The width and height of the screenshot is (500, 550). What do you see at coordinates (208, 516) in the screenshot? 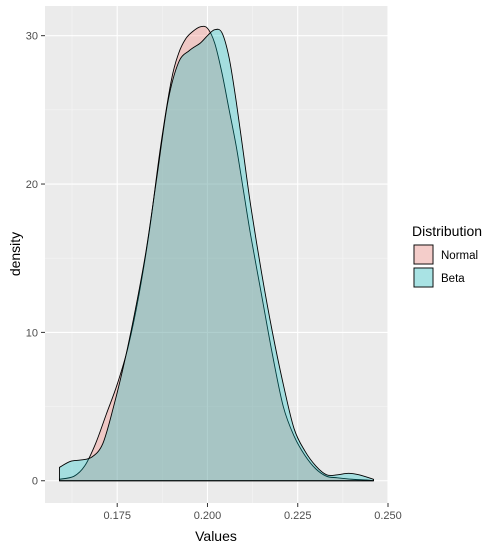
I see `x-tick-label: 0.200` at bounding box center [208, 516].